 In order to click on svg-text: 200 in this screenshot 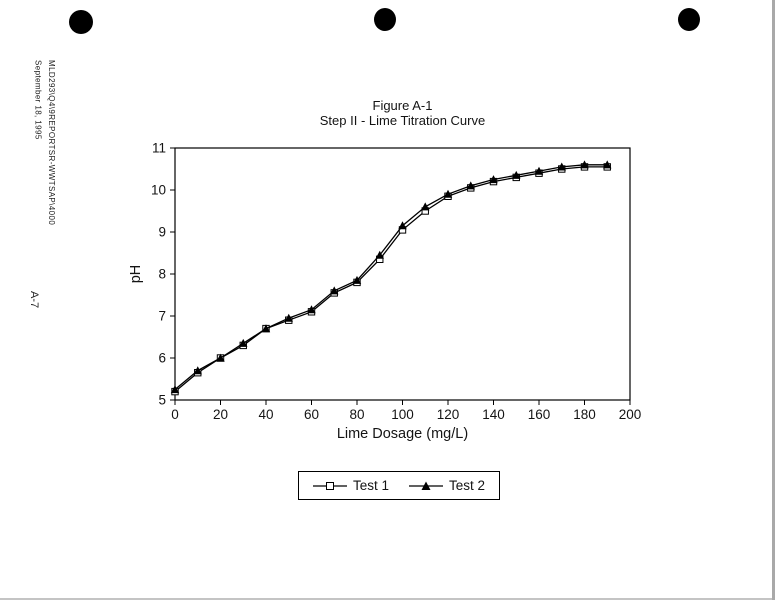, I will do `click(630, 414)`.